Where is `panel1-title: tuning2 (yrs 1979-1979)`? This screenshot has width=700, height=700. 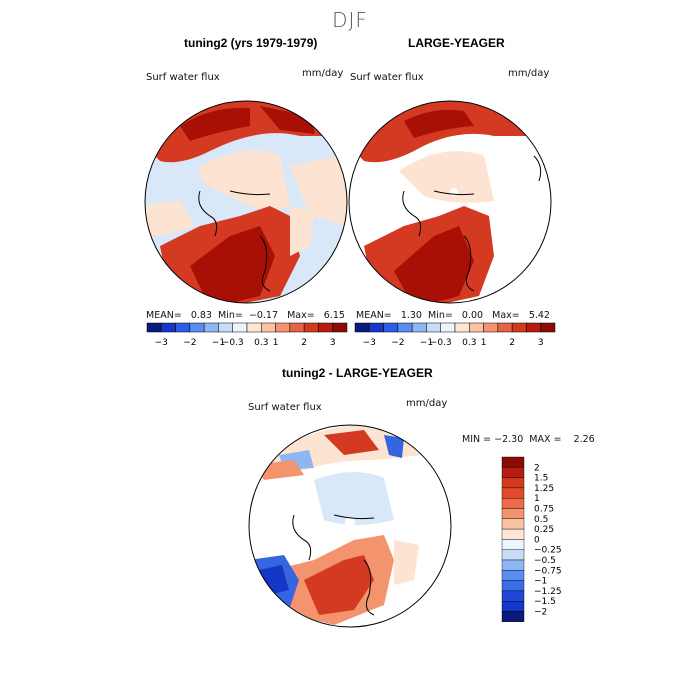
panel1-title: tuning2 (yrs 1979-1979) is located at coordinates (251, 43).